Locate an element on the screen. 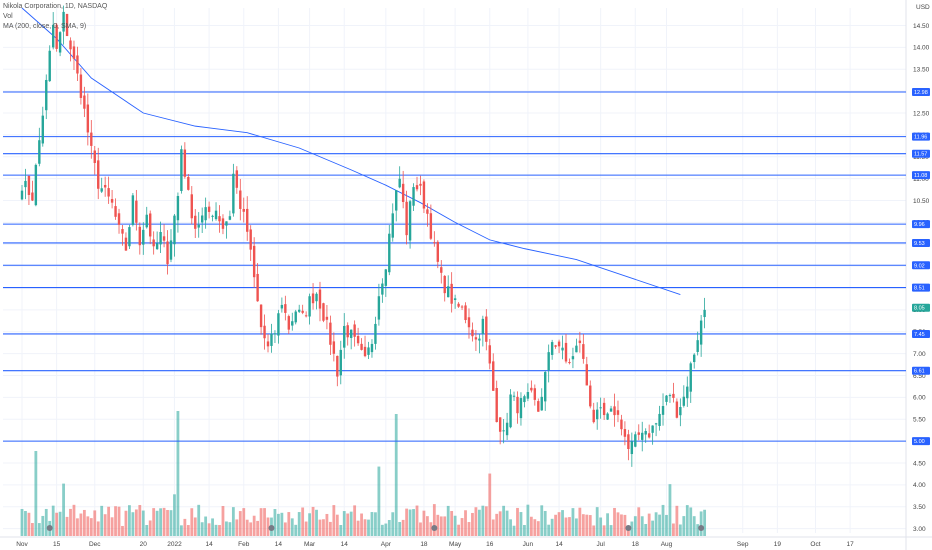 This screenshot has height=550, width=932. time-tick-label: 18 is located at coordinates (636, 544).